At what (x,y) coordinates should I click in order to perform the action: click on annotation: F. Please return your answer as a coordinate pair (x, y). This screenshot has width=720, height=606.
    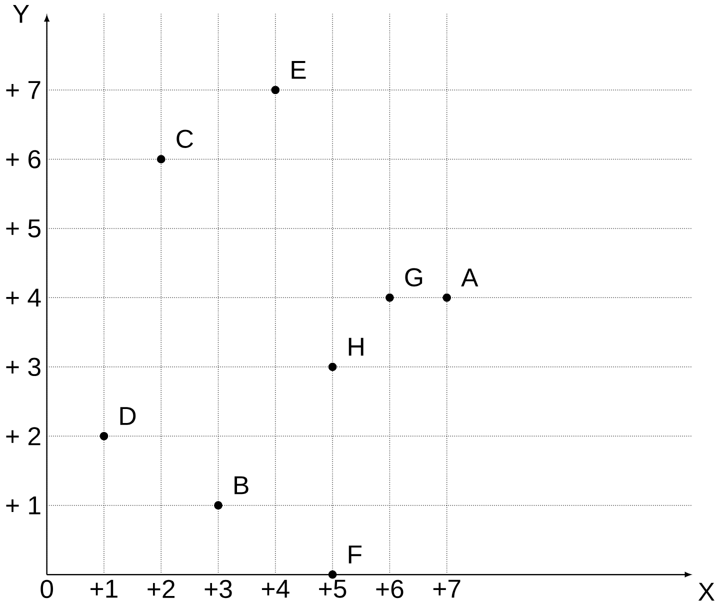
    Looking at the image, I should click on (355, 555).